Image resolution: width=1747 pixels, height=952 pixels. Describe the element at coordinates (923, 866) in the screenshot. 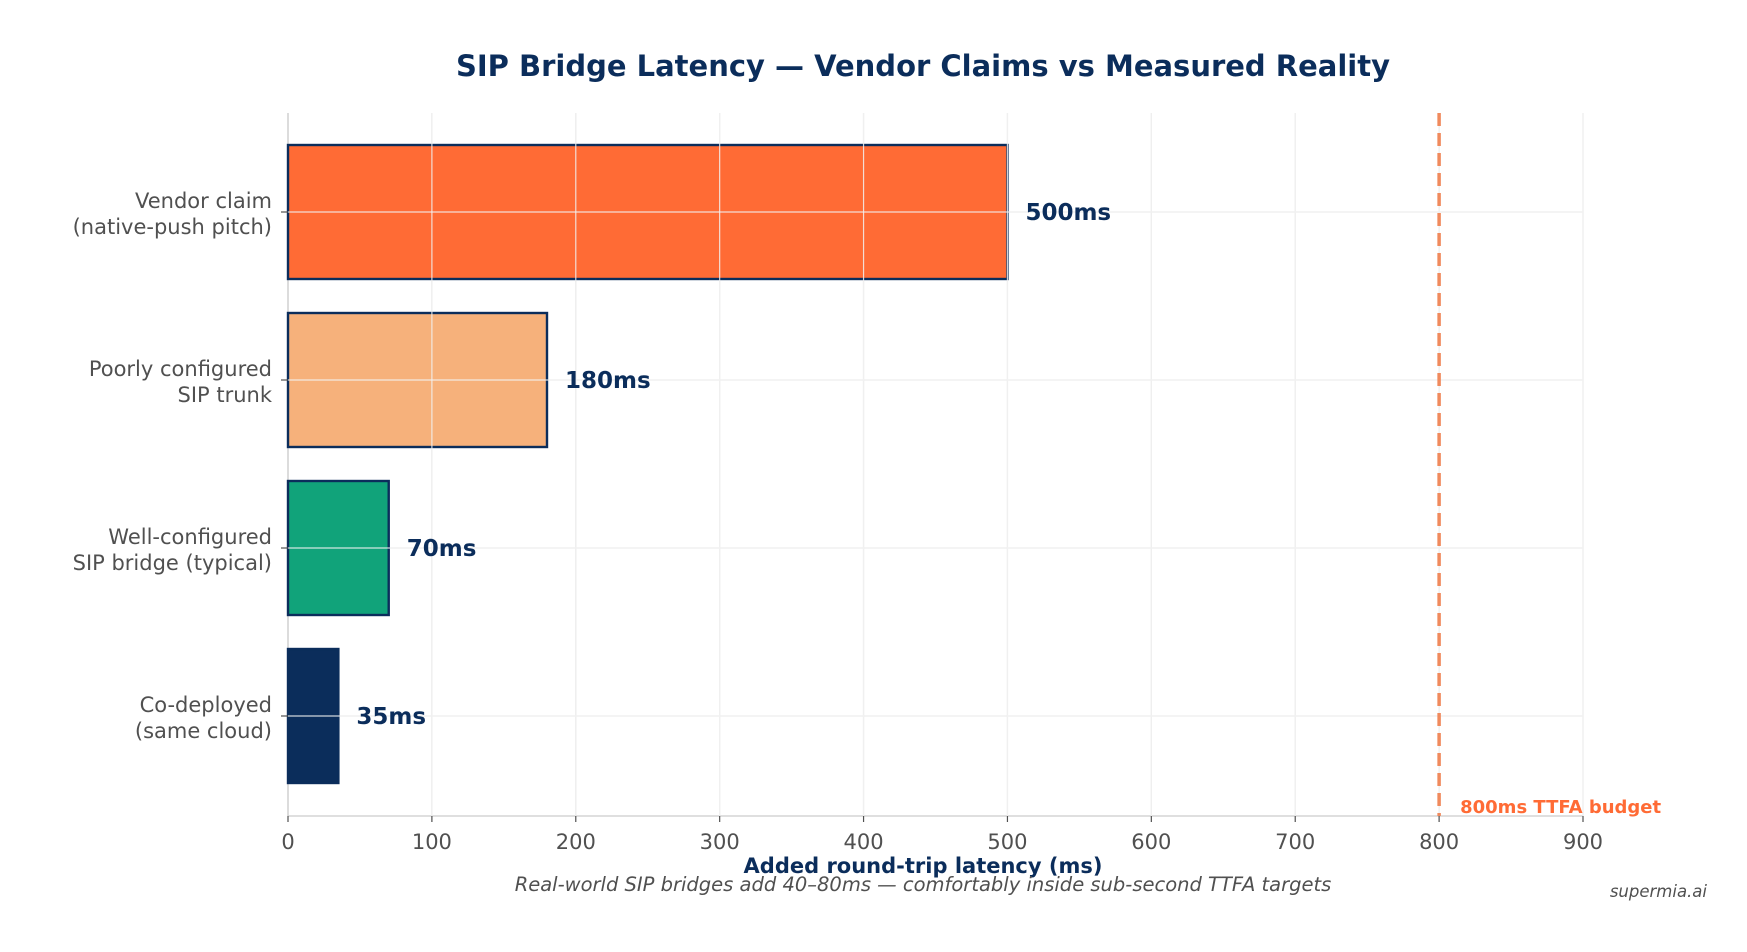

I see `x-axis-title: Added round-trip latency (ms)` at that location.